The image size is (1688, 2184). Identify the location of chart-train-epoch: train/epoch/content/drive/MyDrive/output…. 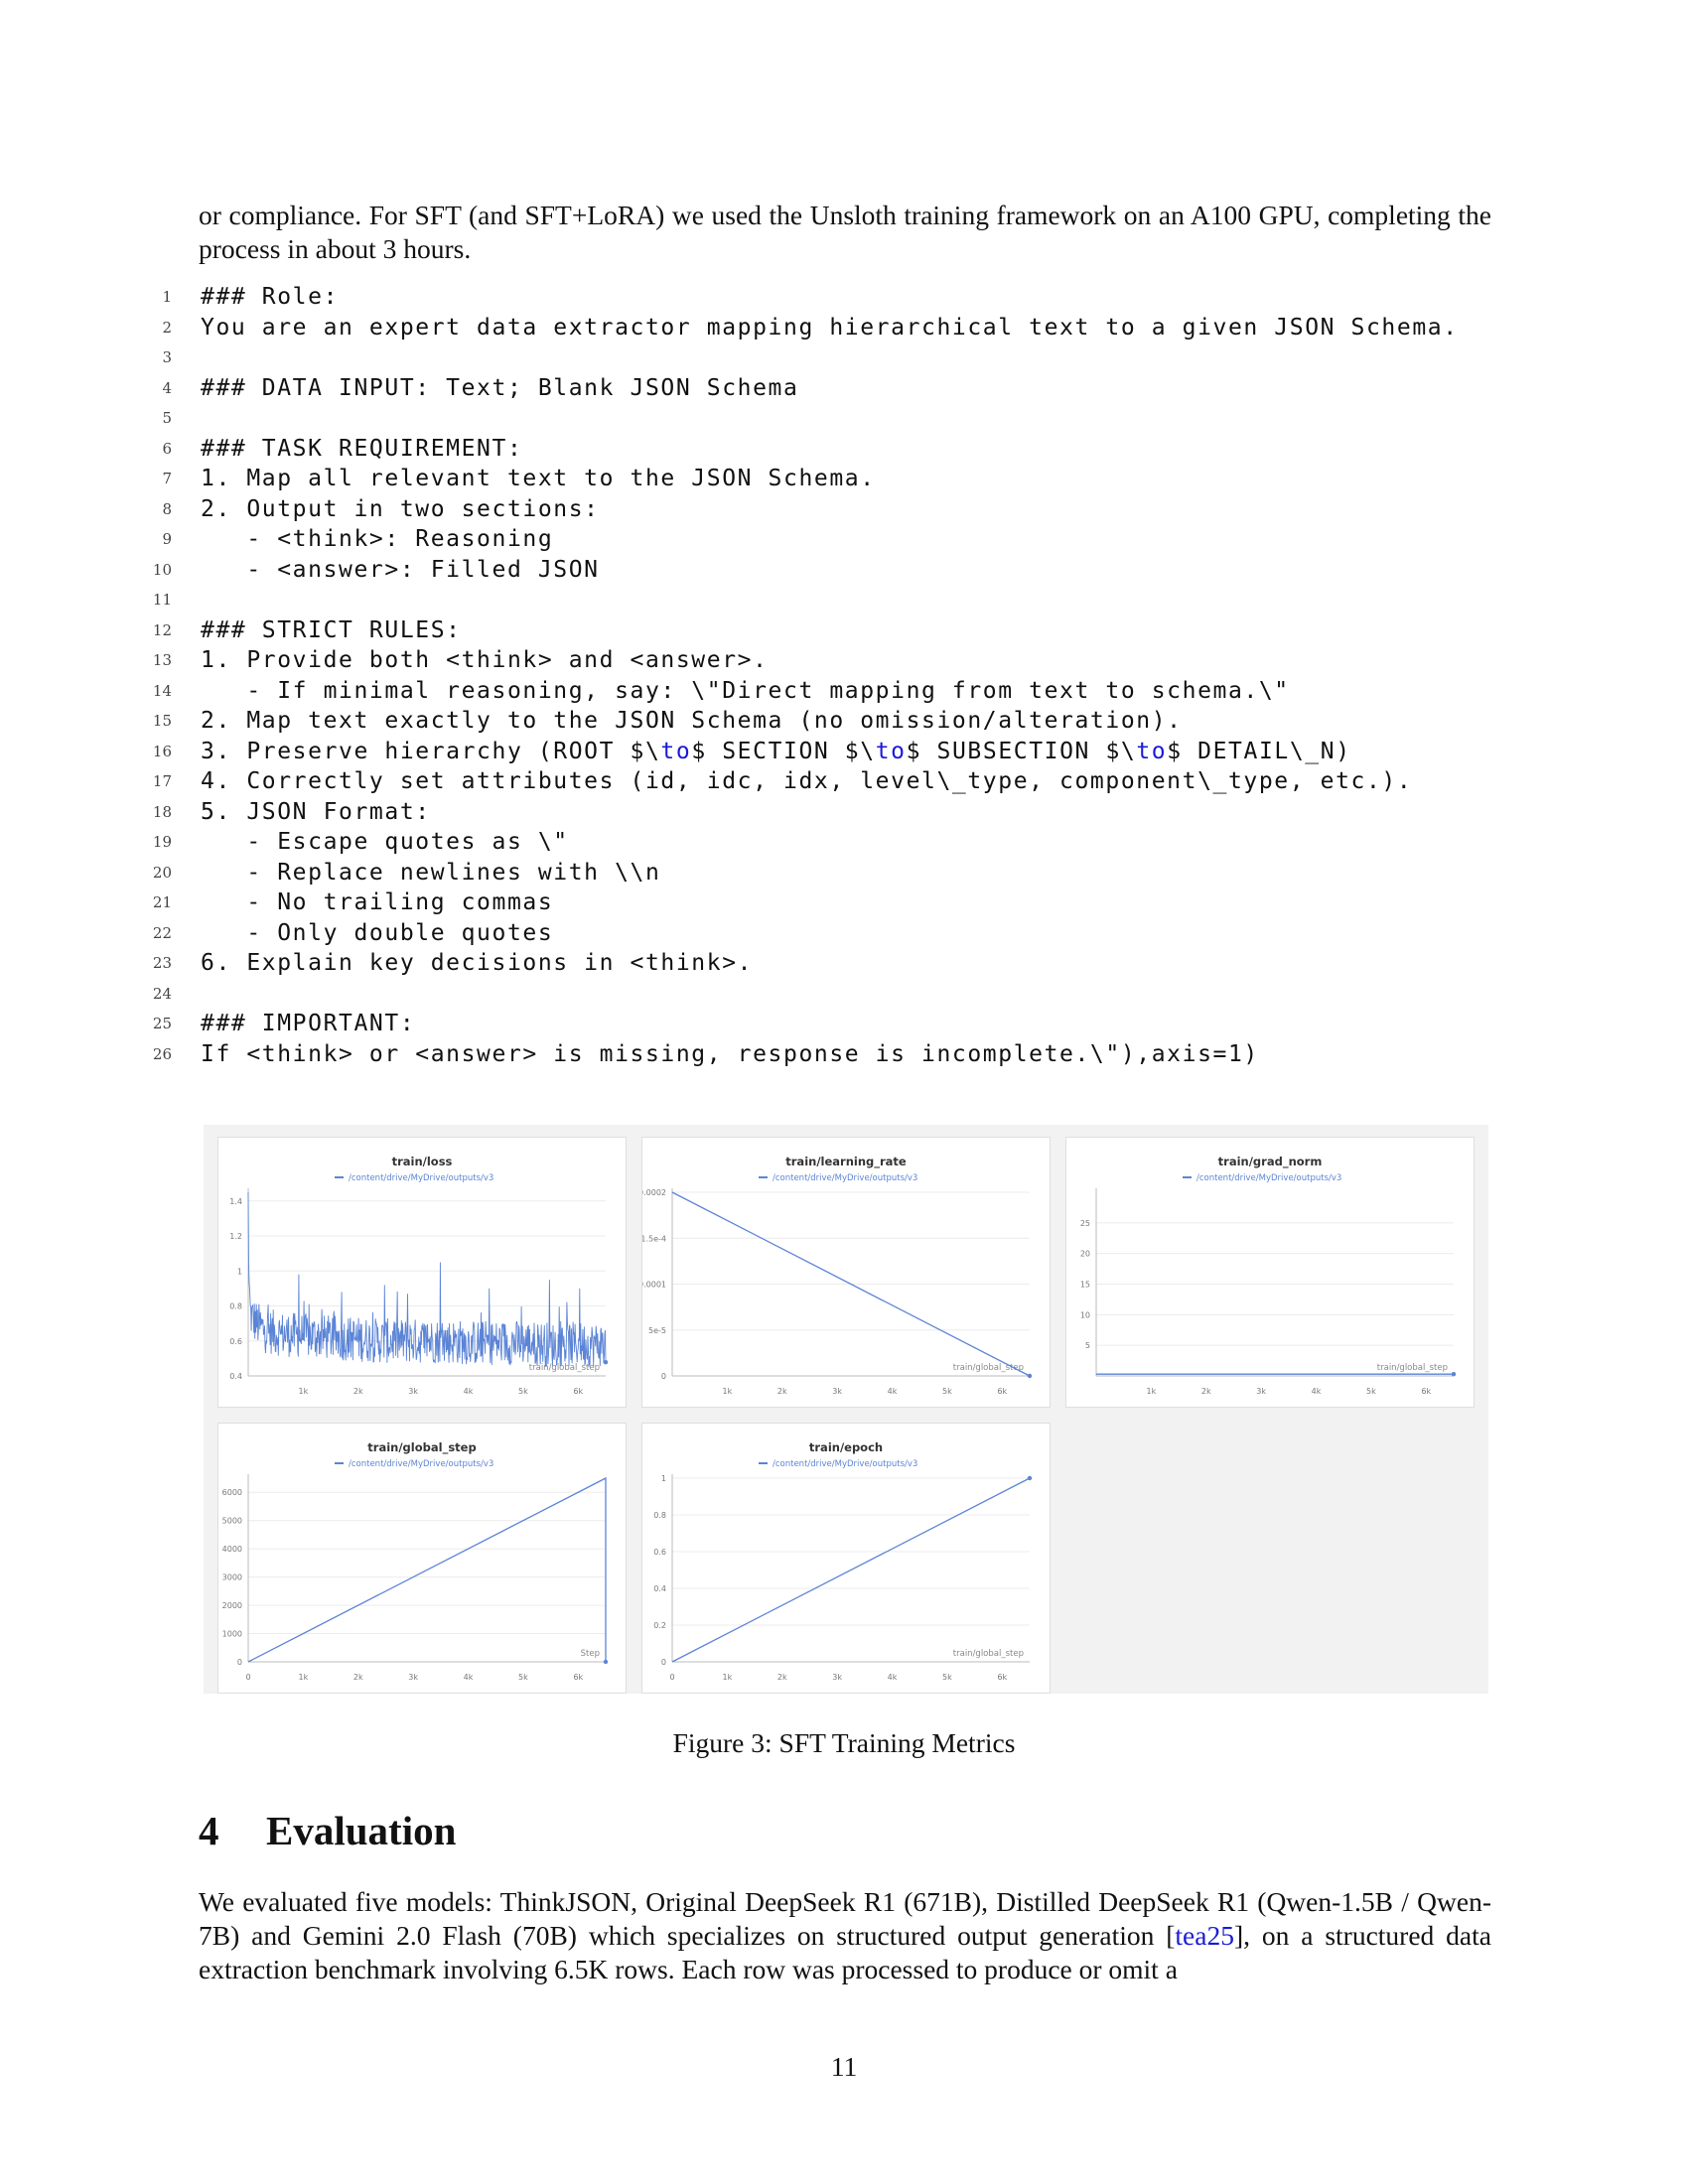
(846, 1558).